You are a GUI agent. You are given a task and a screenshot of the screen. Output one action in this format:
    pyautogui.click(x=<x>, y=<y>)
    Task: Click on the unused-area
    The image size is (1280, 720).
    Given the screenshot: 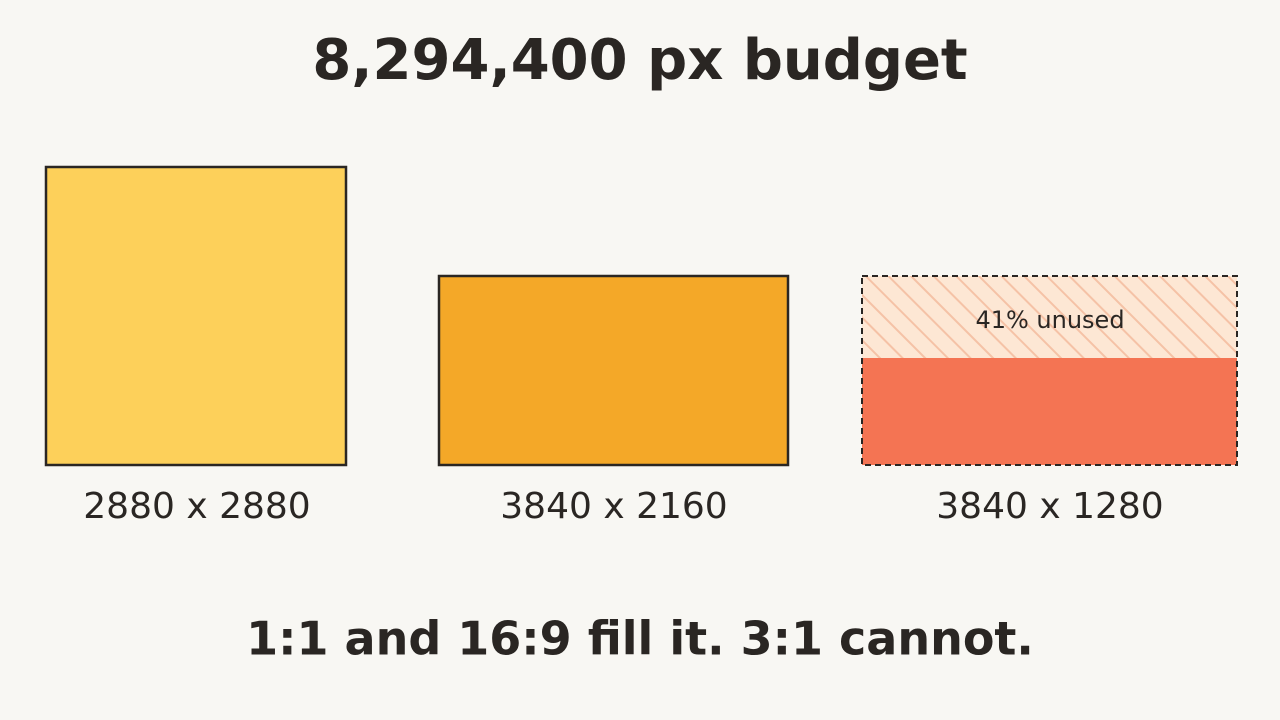 What is the action you would take?
    pyautogui.click(x=1049, y=317)
    